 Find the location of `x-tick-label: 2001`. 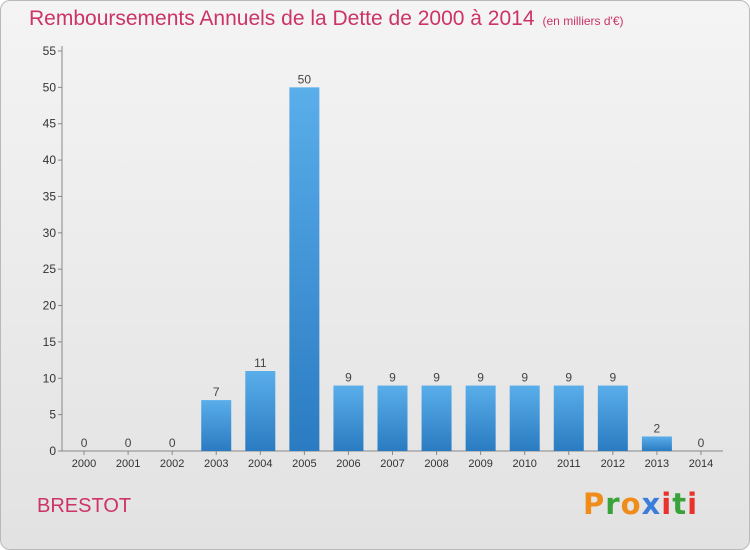

x-tick-label: 2001 is located at coordinates (128, 464).